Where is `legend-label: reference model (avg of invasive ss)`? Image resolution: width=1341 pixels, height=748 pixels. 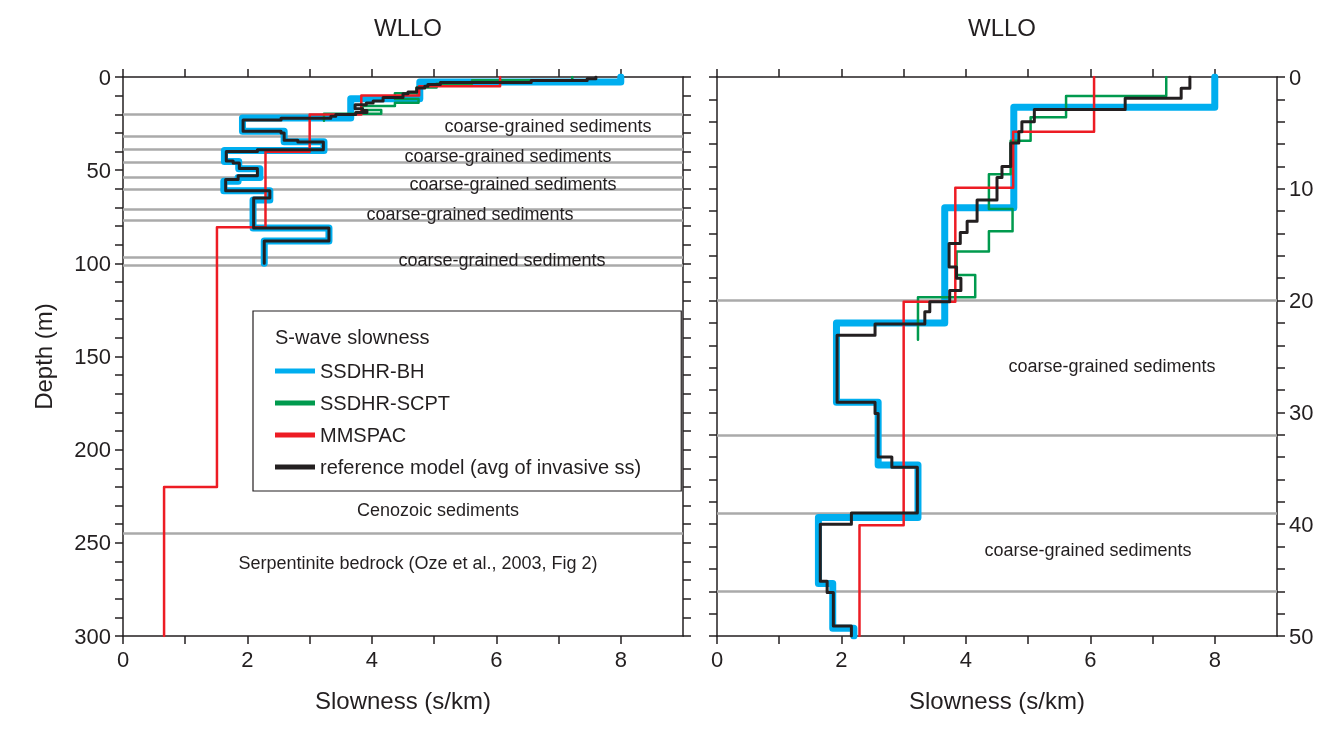 legend-label: reference model (avg of invasive ss) is located at coordinates (481, 467).